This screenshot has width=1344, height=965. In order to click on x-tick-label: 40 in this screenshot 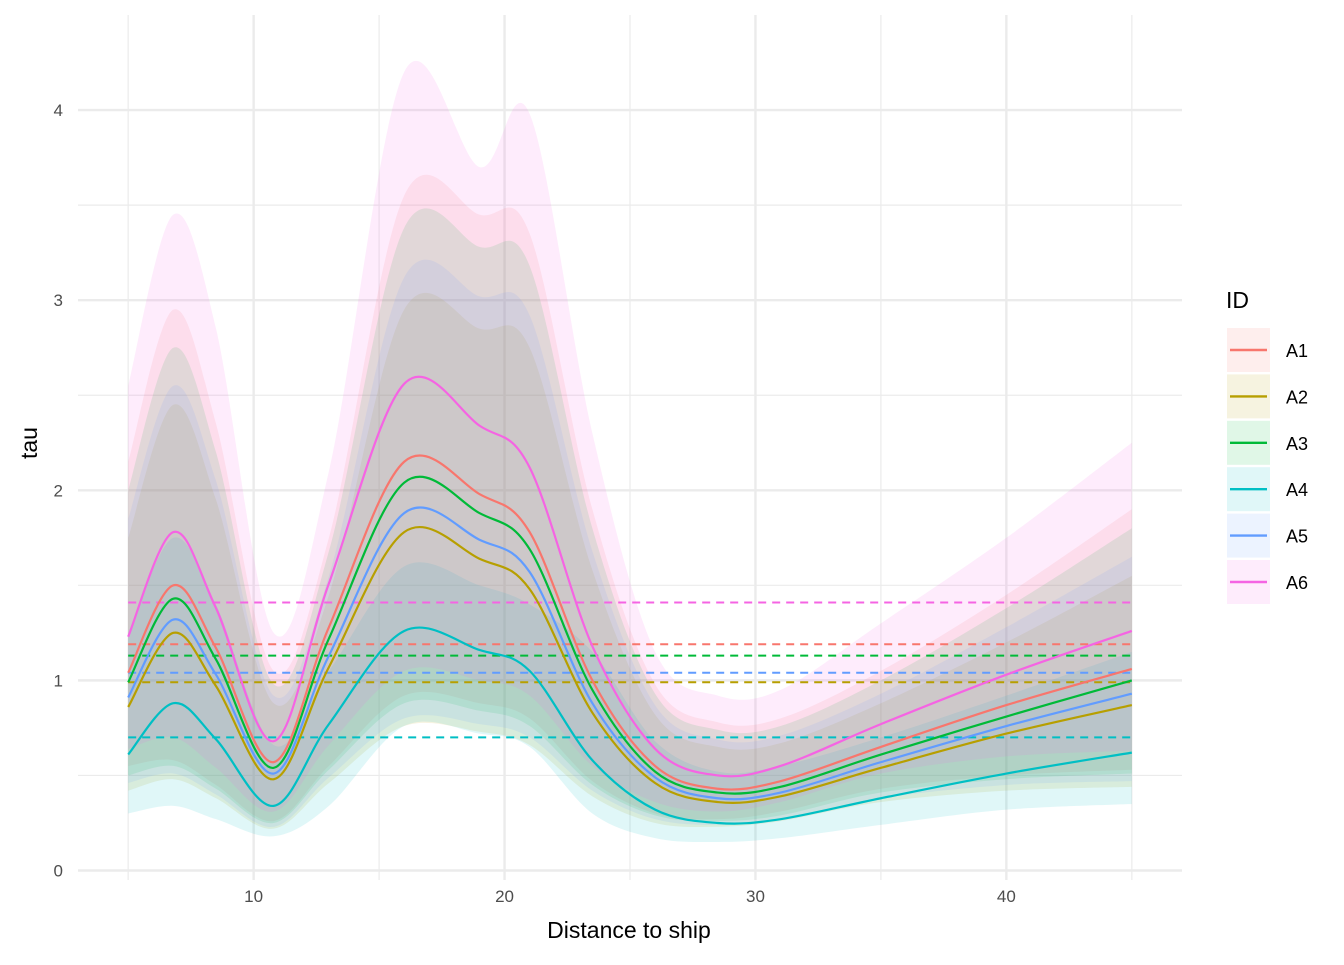, I will do `click(1006, 896)`.